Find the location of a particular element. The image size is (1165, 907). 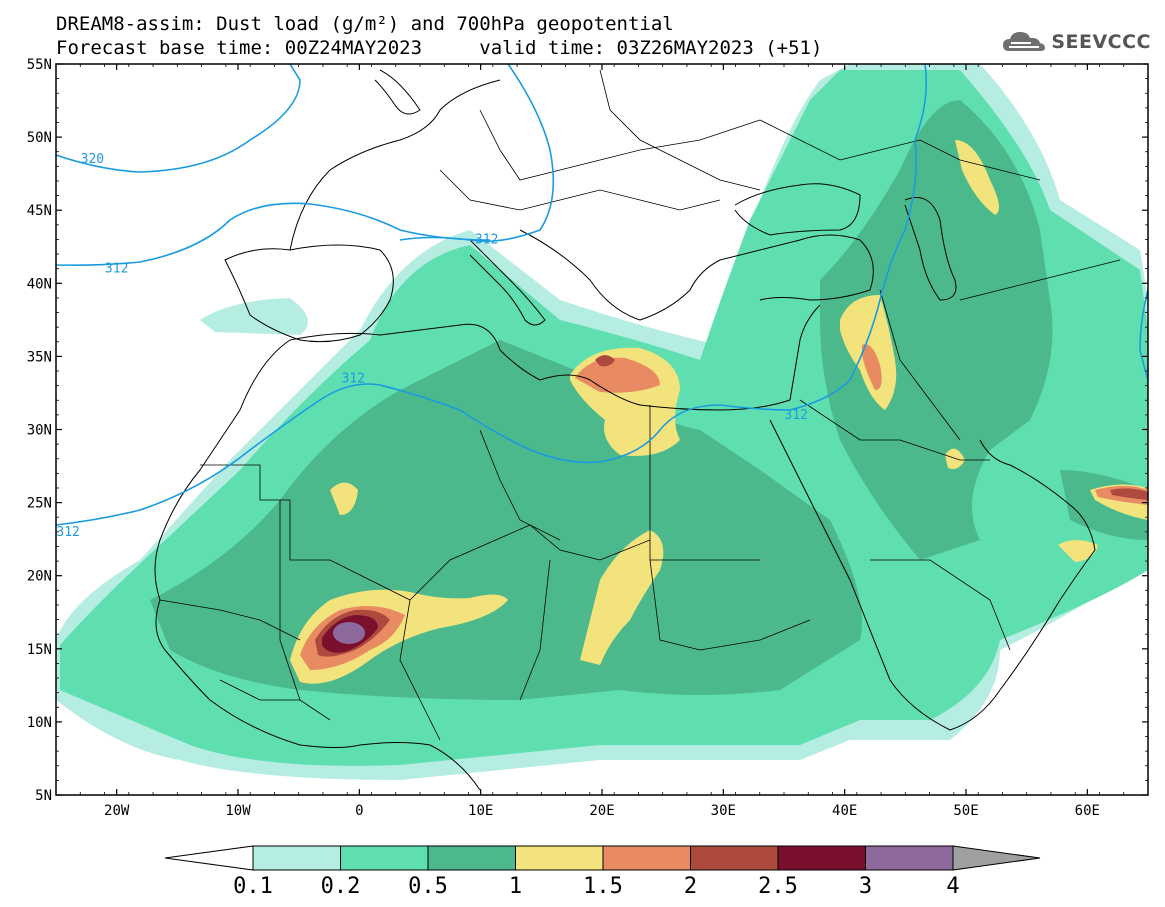

border-nigeria is located at coordinates (420, 670).